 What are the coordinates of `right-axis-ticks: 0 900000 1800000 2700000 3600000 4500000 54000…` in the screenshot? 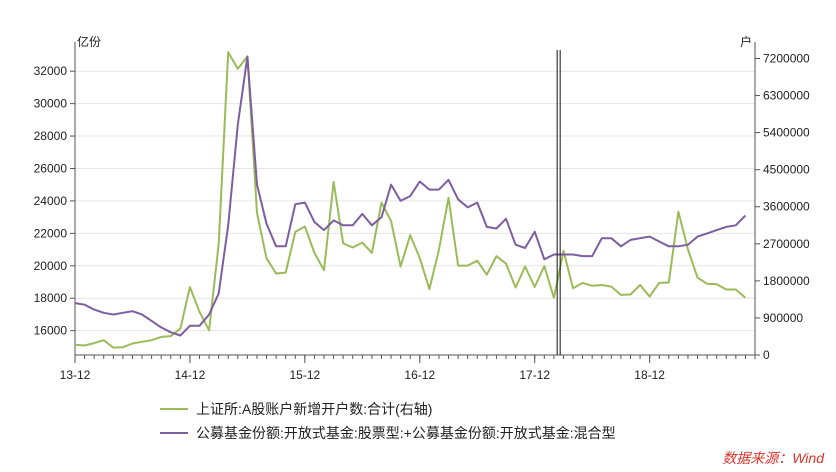 It's located at (782, 206).